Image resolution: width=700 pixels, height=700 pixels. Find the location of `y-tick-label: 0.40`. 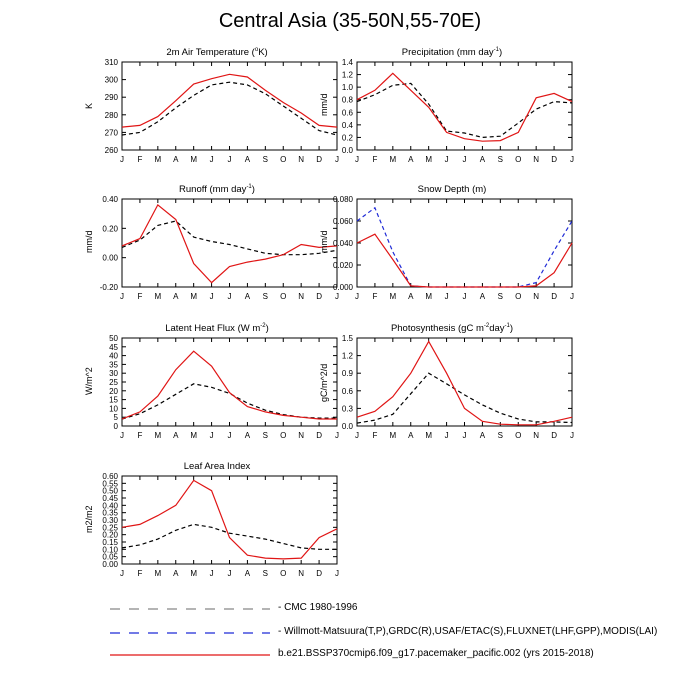

y-tick-label: 0.40 is located at coordinates (110, 199).